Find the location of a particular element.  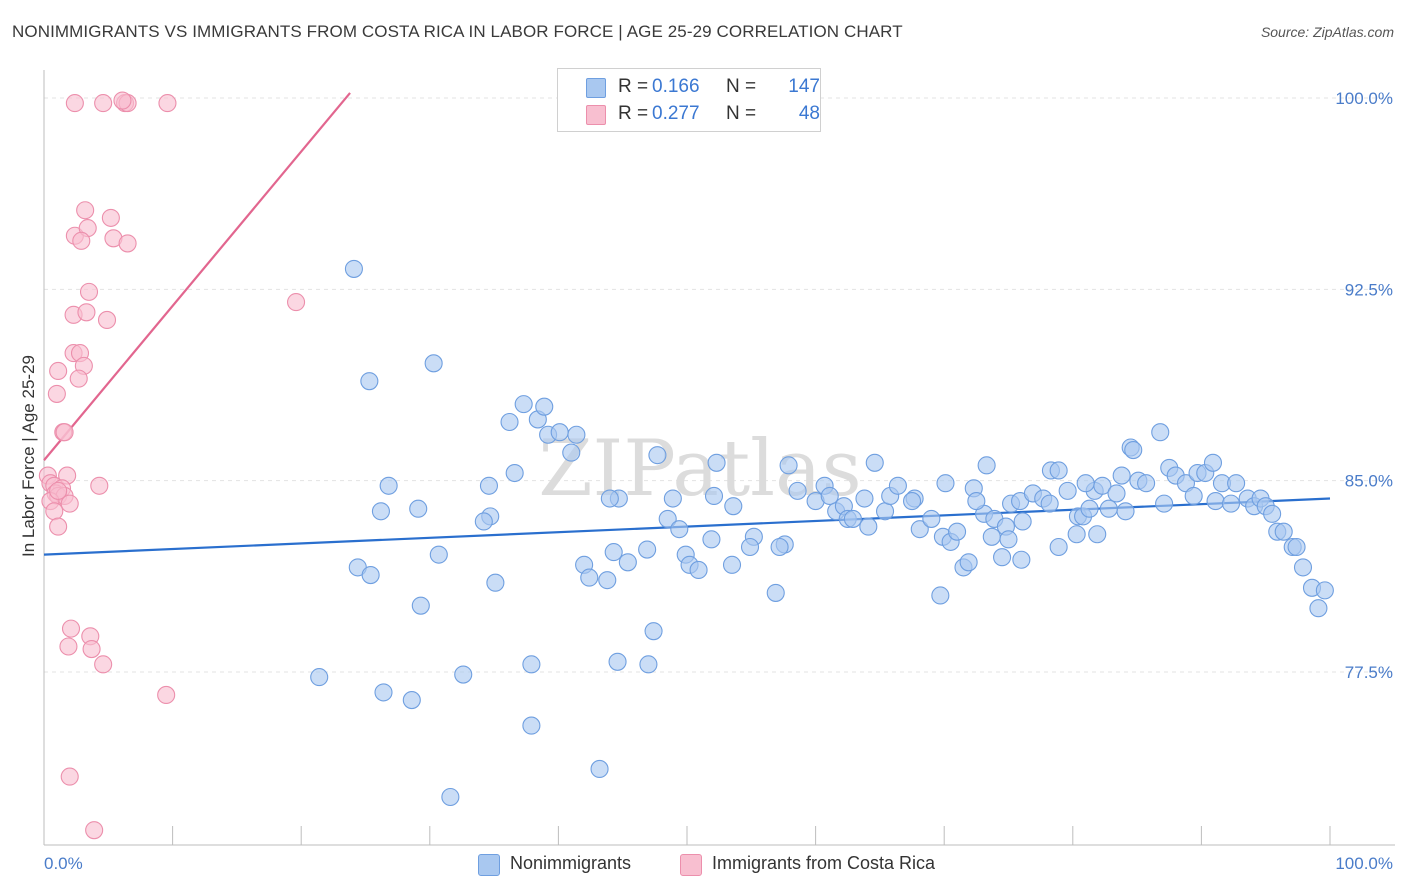

y-tick-label: 77.5% is located at coordinates (1369, 672).